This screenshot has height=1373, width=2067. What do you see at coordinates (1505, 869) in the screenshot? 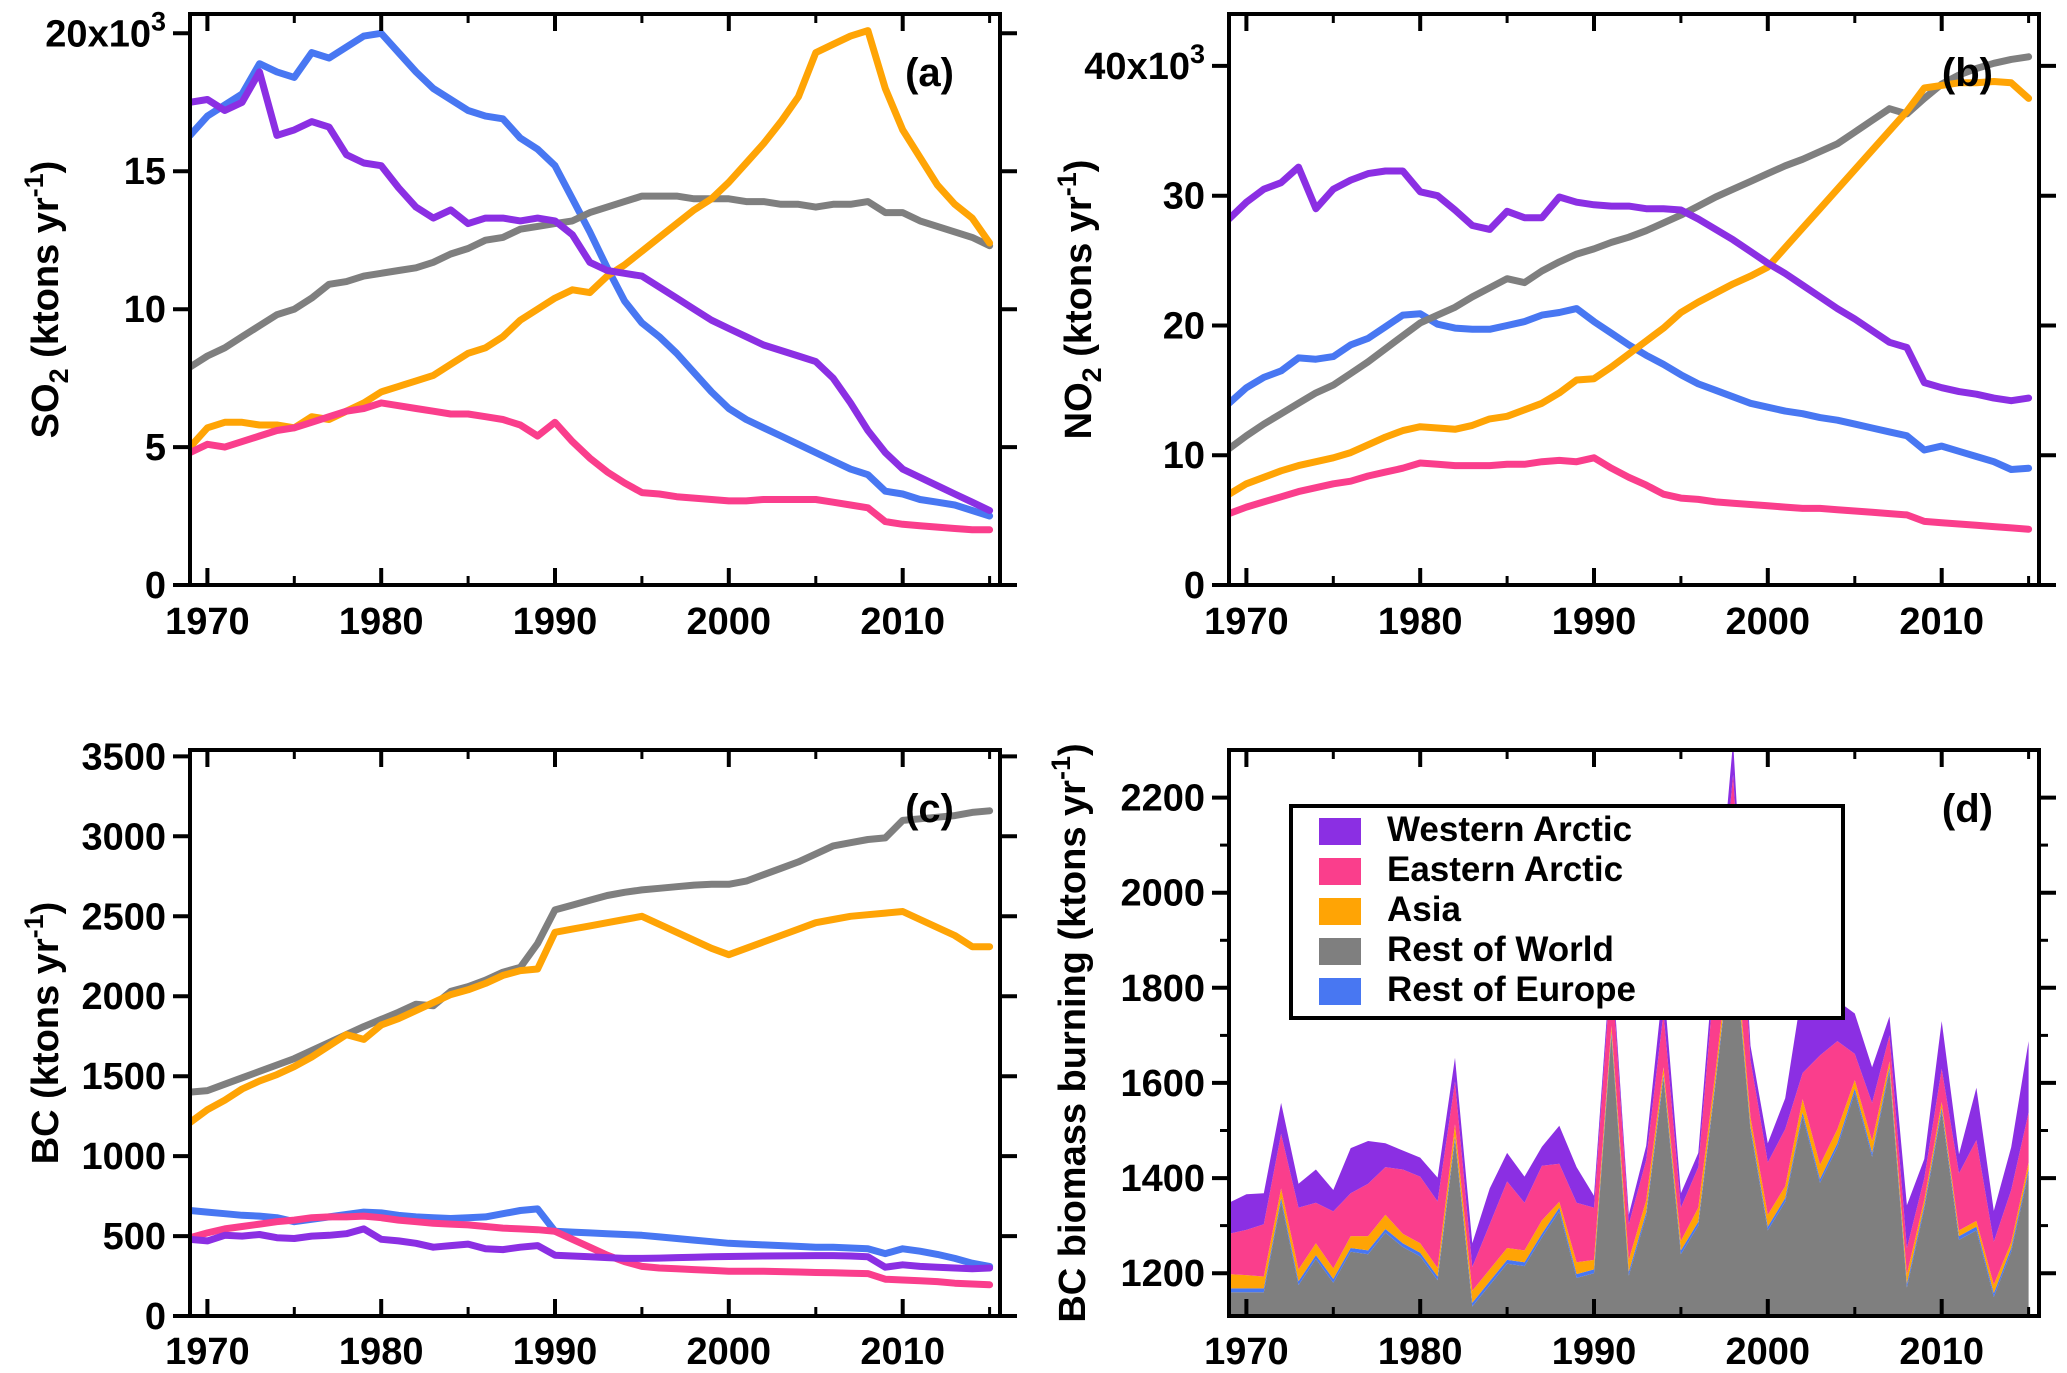
I see `legend-label-eastern_arctic: Eastern Arctic` at bounding box center [1505, 869].